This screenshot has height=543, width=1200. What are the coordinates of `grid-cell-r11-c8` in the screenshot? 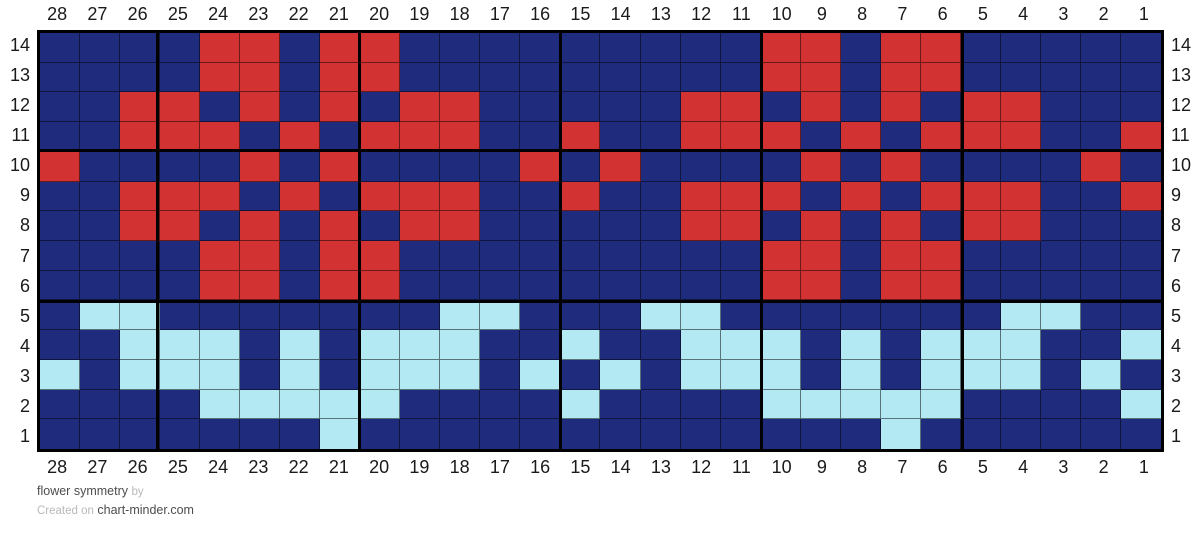 It's located at (860, 137).